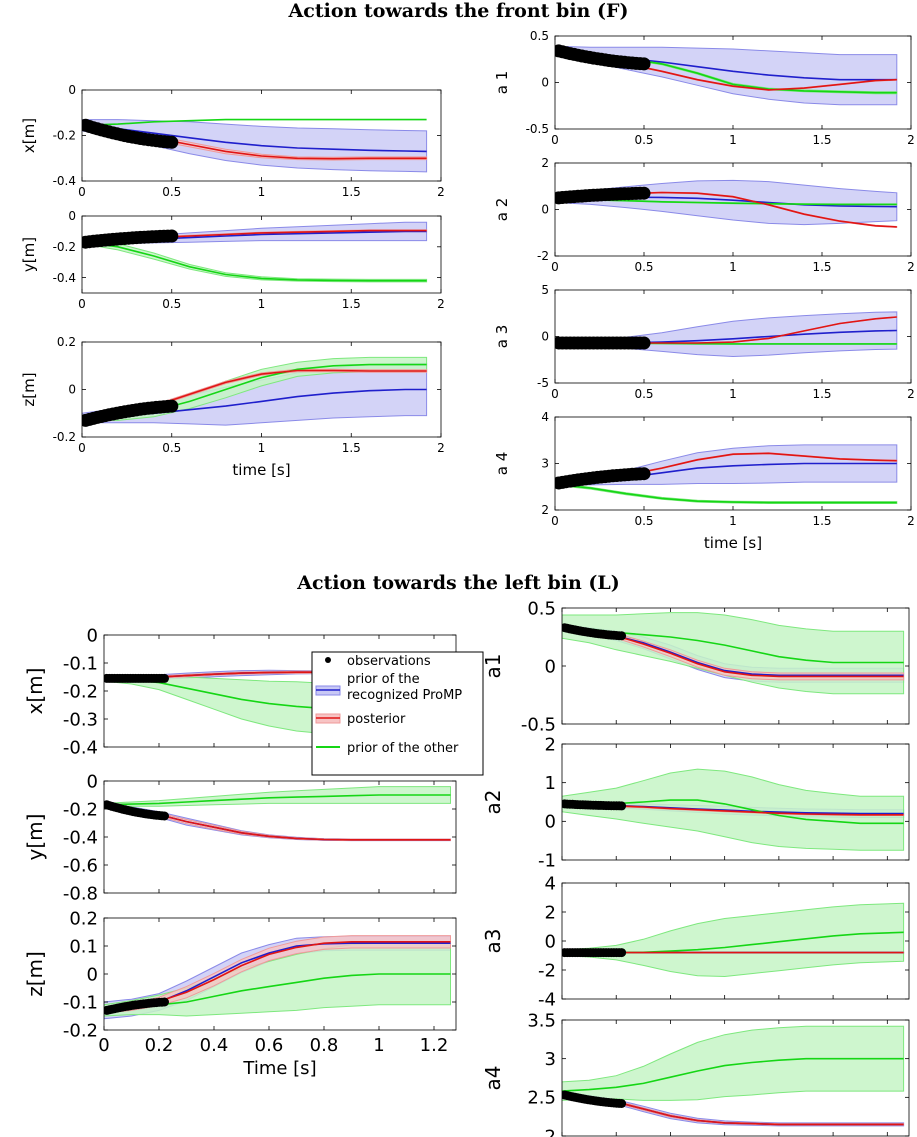  I want to click on band-green-F_a4, so click(726, 493).